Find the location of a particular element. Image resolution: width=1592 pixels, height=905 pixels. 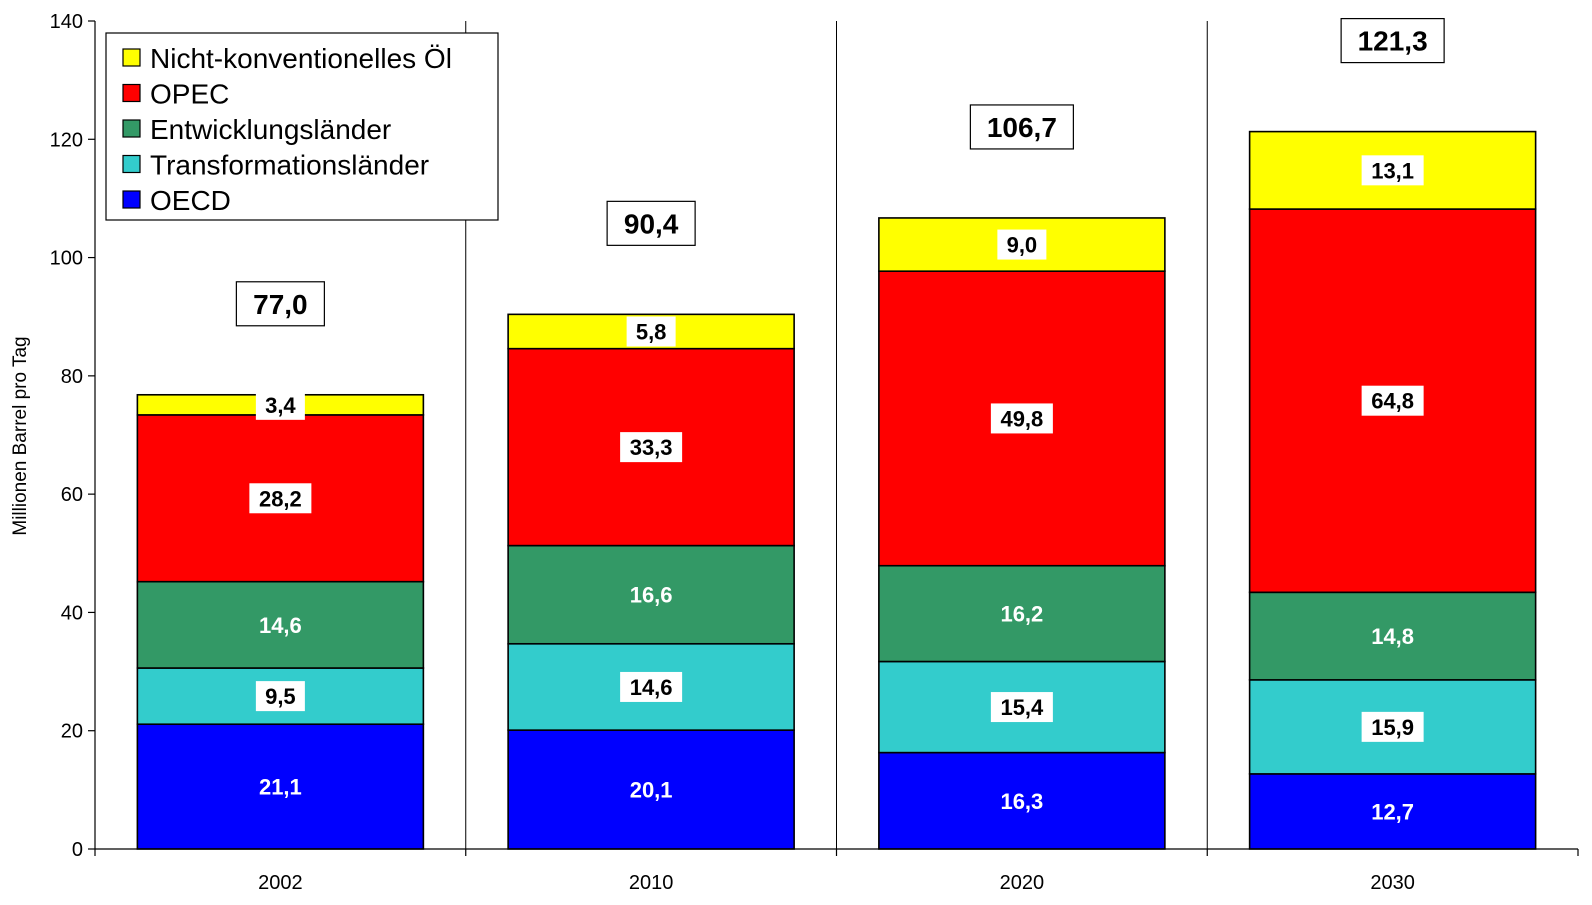

segment-label: 20,1 is located at coordinates (651, 790).